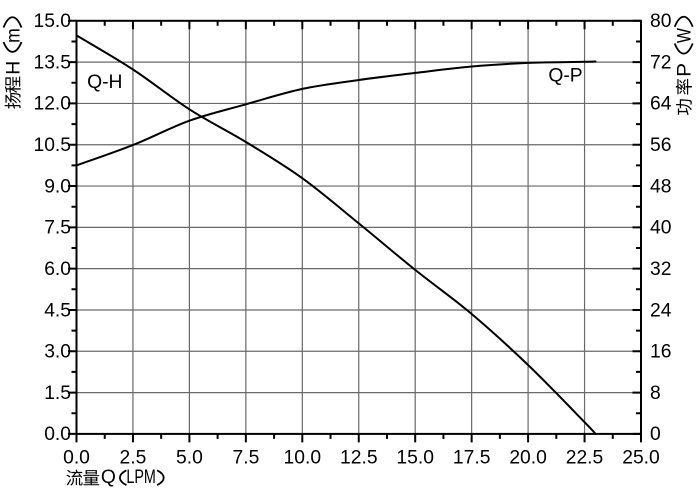 This screenshot has width=700, height=495. Describe the element at coordinates (57, 310) in the screenshot. I see `svg-text: 4.5` at that location.